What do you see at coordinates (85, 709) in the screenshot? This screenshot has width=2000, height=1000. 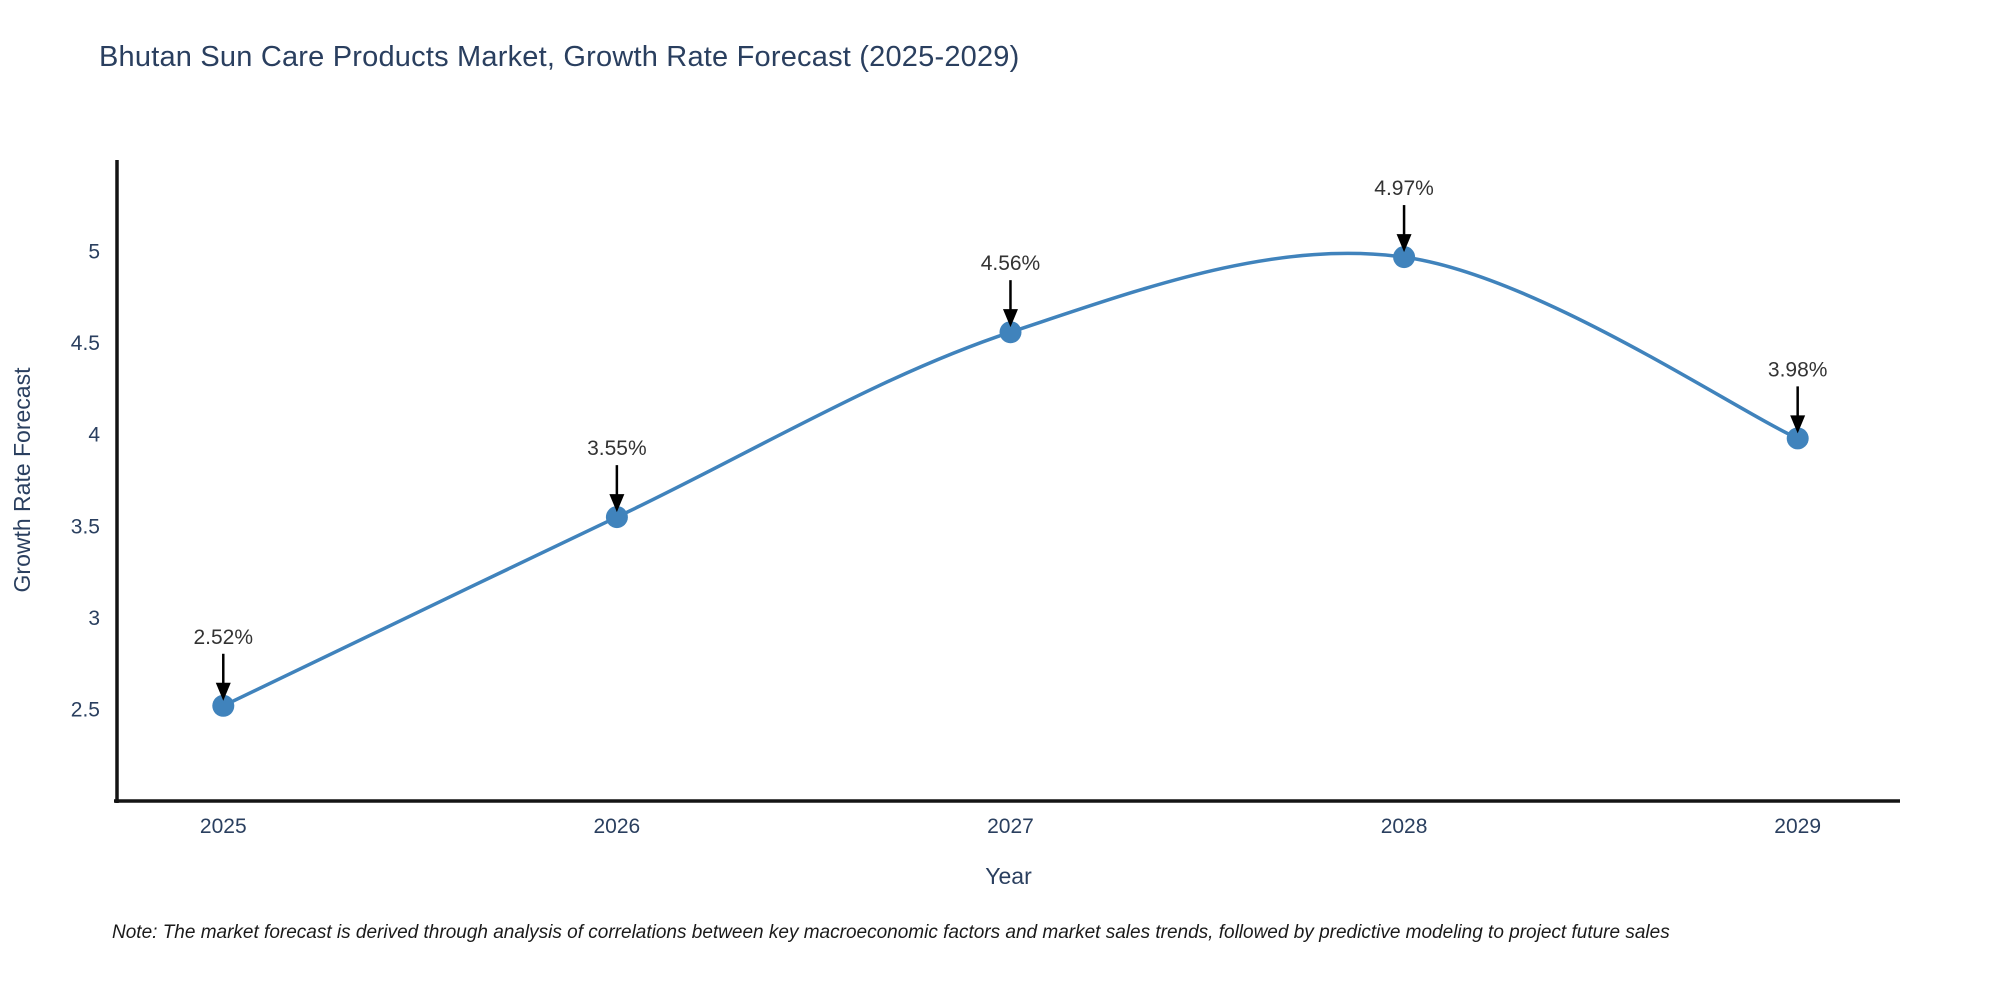 I see `y-tick-label: 2.5` at bounding box center [85, 709].